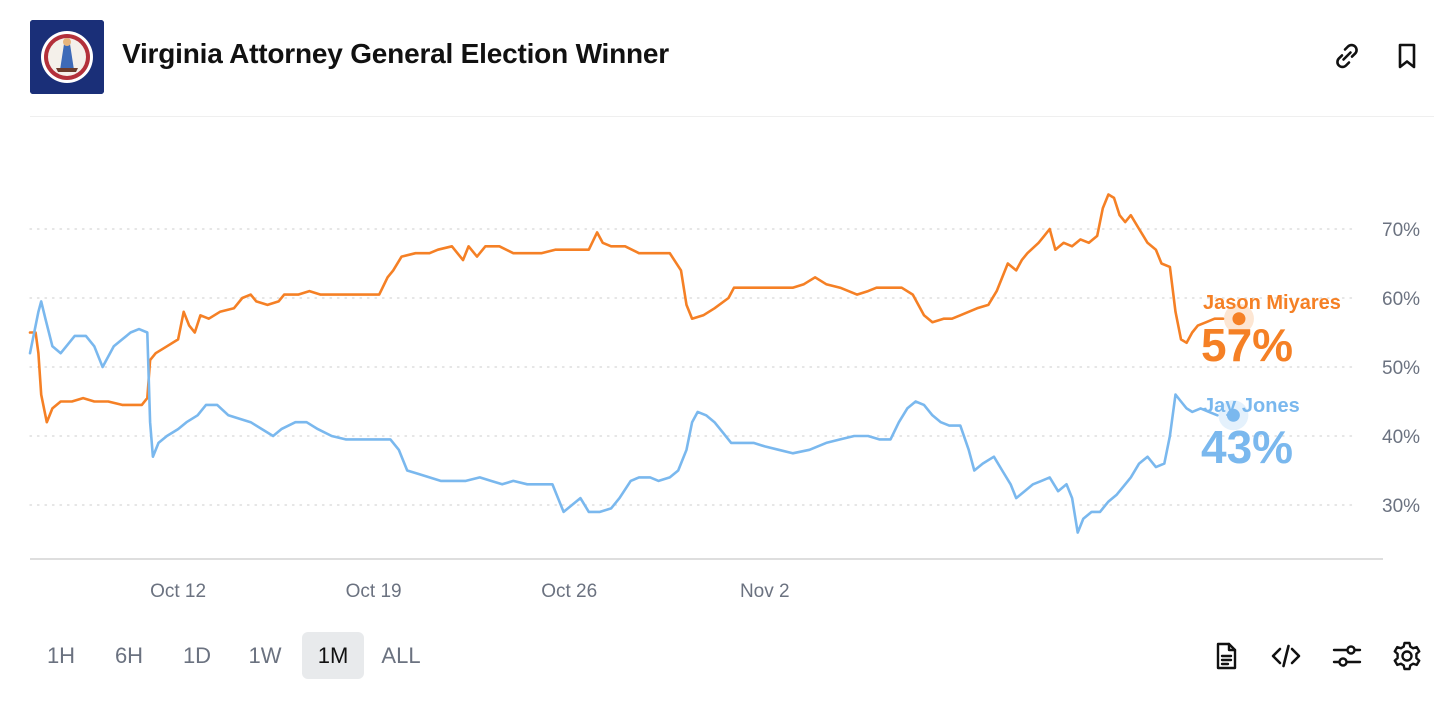 The image size is (1456, 710). I want to click on time-range-selector: 1H 6H 1D 1W 1M ALL, so click(231, 656).